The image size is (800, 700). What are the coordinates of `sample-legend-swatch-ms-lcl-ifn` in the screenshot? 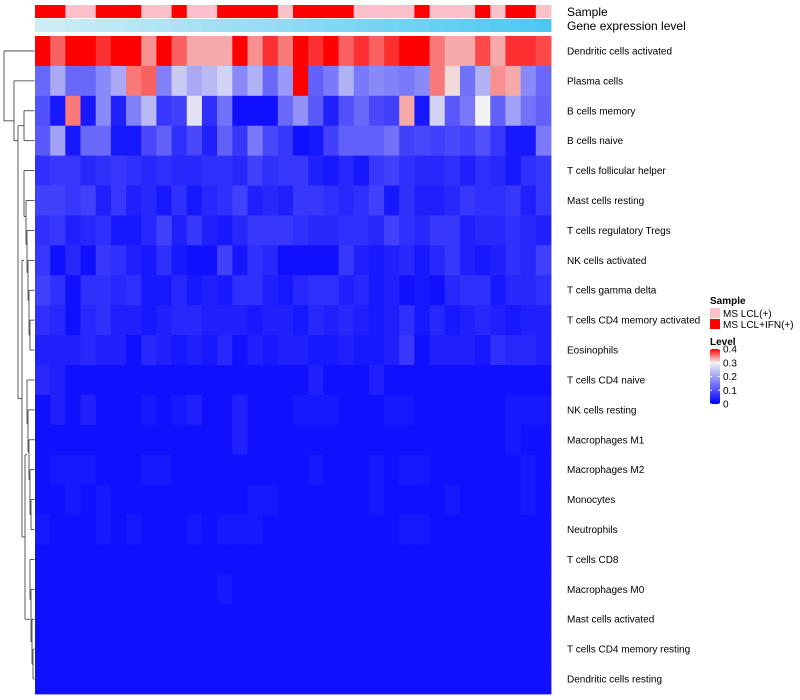 It's located at (715, 324).